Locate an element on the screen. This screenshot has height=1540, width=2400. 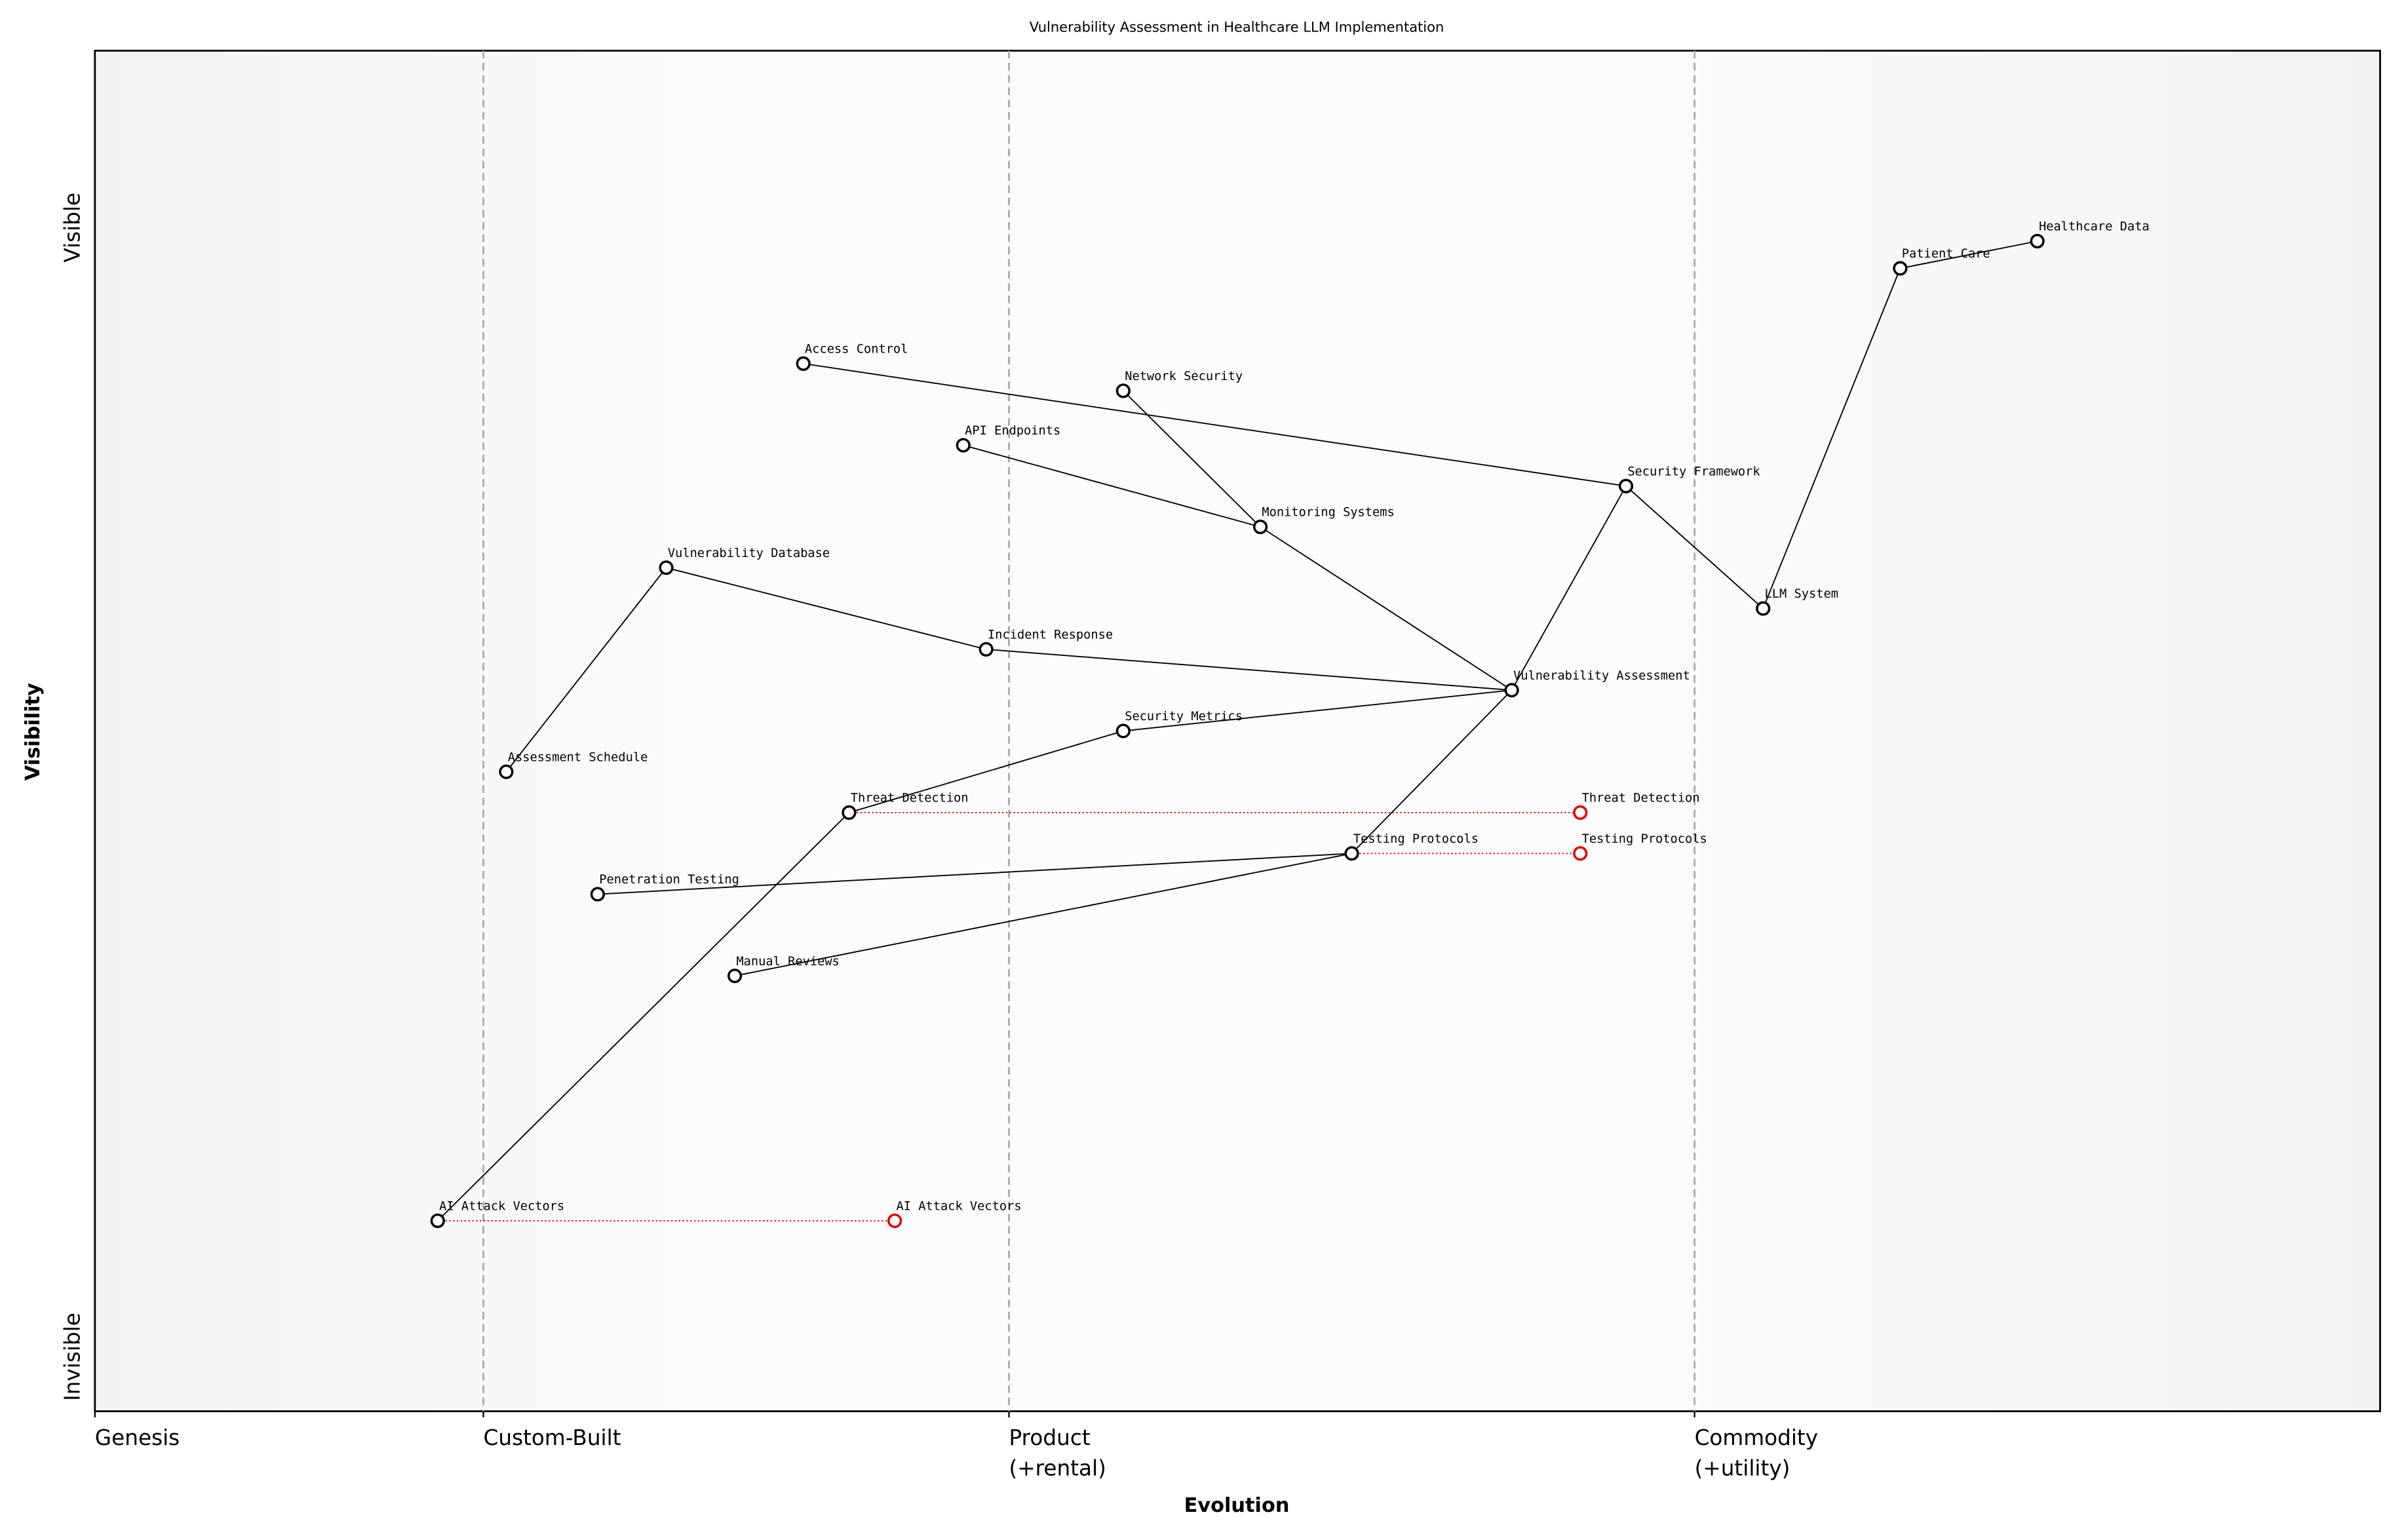
component-label: Testing Protocols is located at coordinates (1416, 839).